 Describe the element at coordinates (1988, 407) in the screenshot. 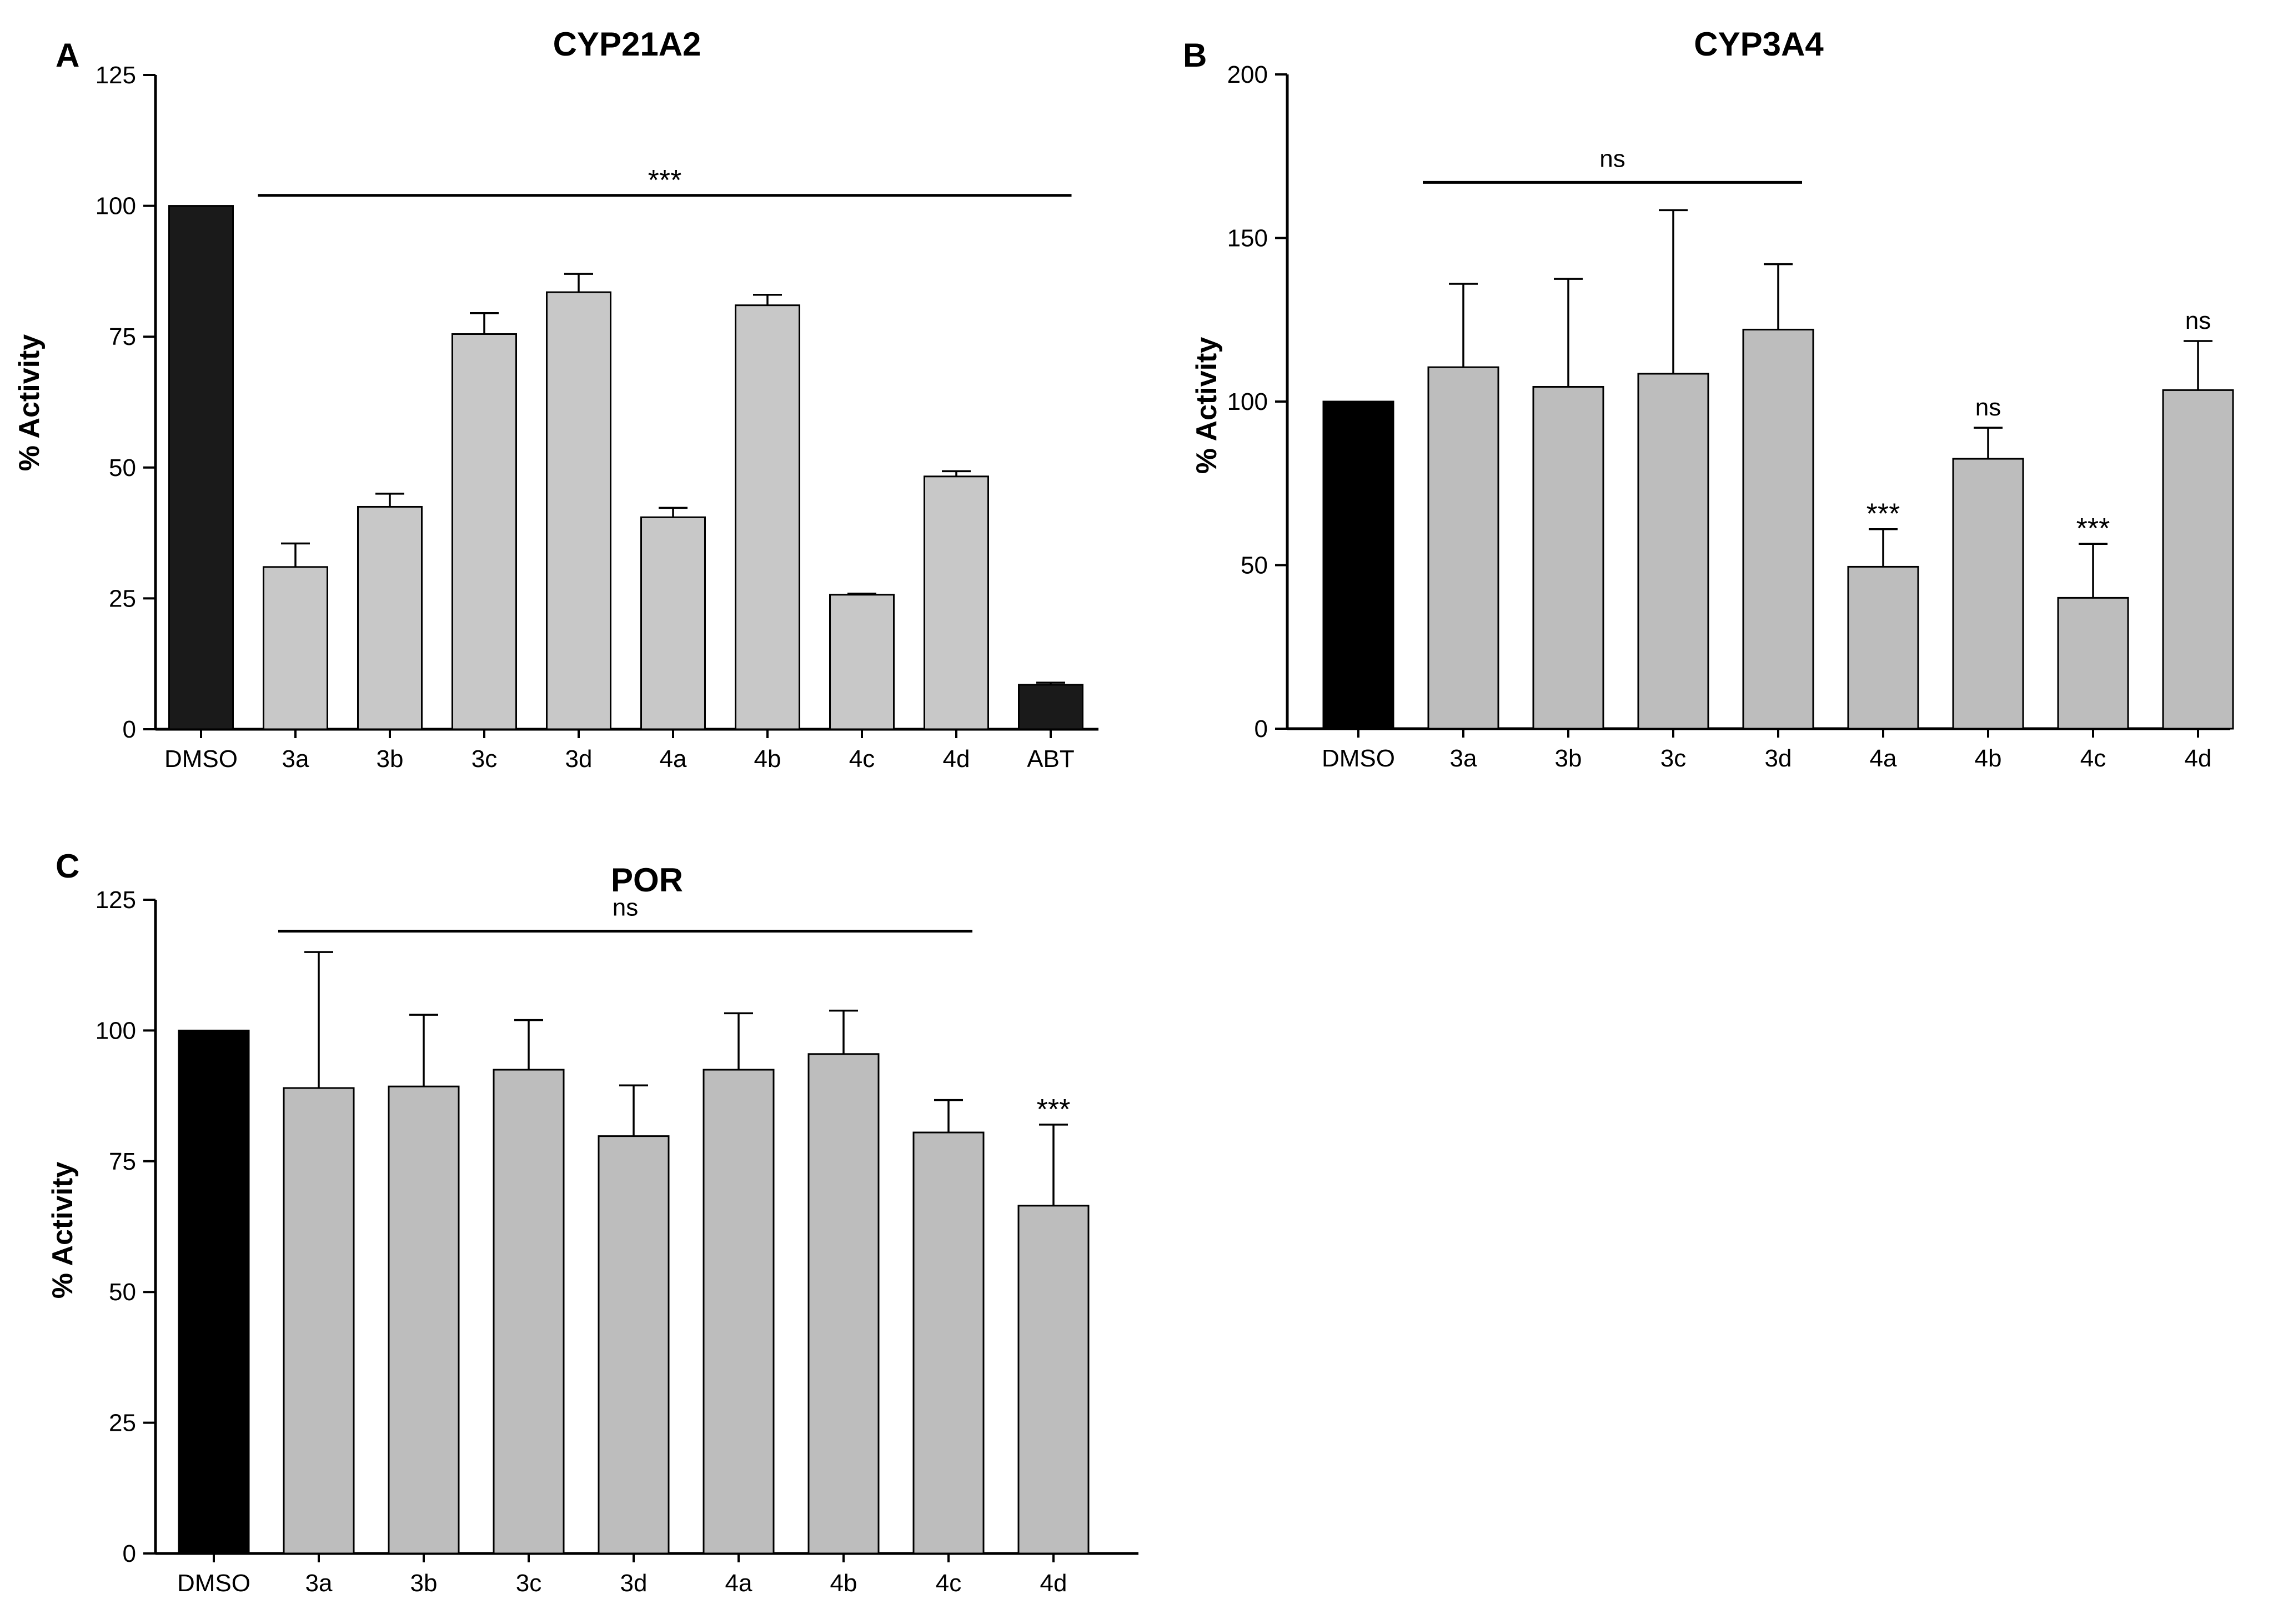

I see `bar-annotation-4b: ns` at that location.